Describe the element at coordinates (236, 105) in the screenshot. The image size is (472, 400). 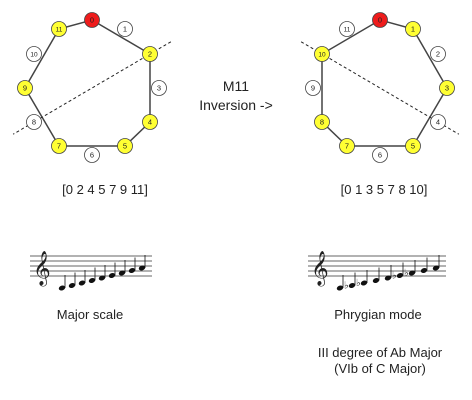
I see `operation-subtitle: Inversion ->` at that location.